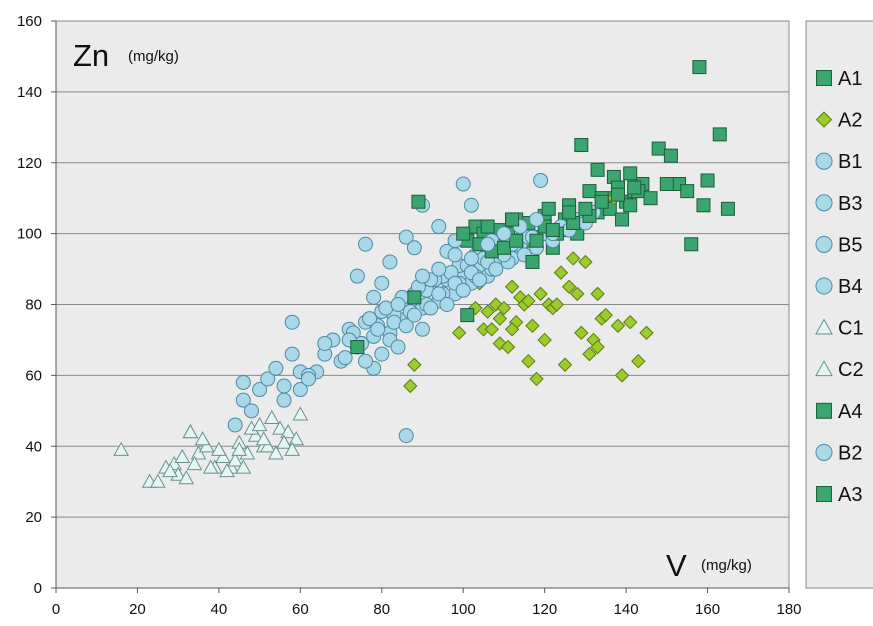 The width and height of the screenshot is (873, 626). Describe the element at coordinates (824, 410) in the screenshot. I see `legend-marker-A4` at that location.